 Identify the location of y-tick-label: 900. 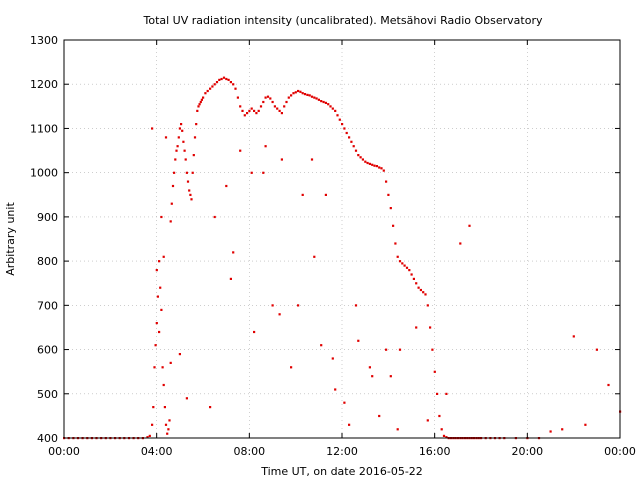
(47, 217).